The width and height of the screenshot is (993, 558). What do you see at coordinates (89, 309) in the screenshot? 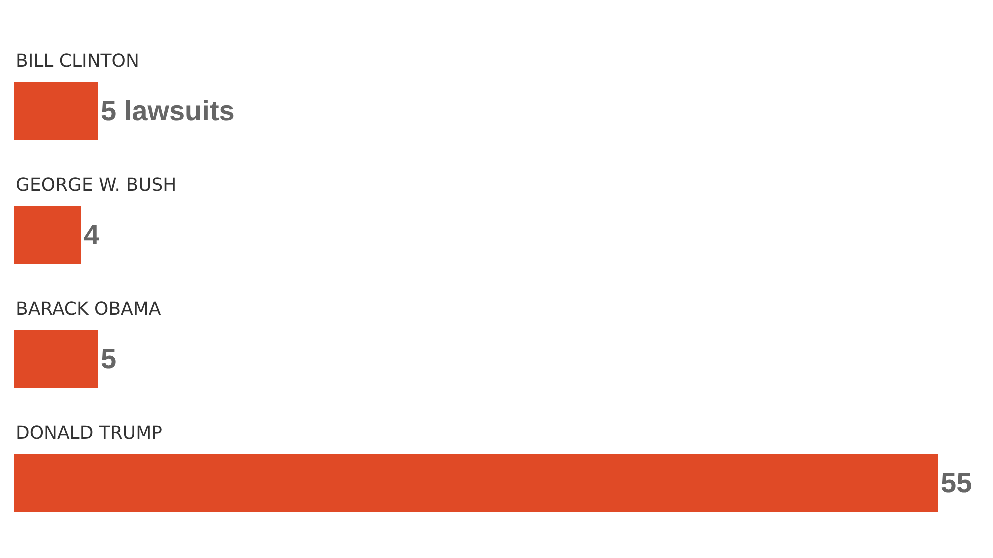
I see `y-tick-label: BARACK OBAMA` at bounding box center [89, 309].